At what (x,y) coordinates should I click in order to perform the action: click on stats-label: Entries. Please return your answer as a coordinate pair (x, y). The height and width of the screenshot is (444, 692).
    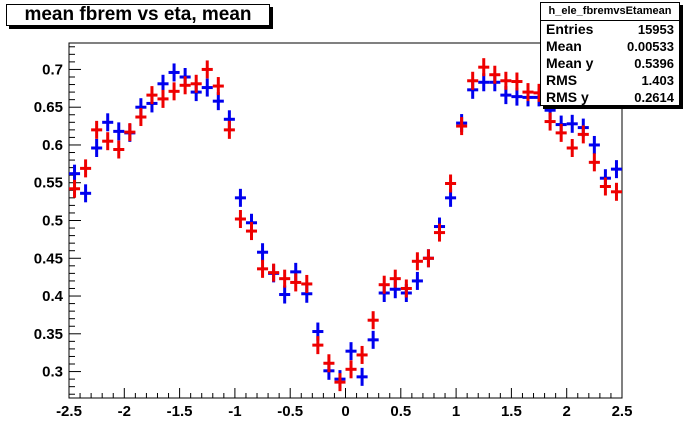
    Looking at the image, I should click on (570, 29).